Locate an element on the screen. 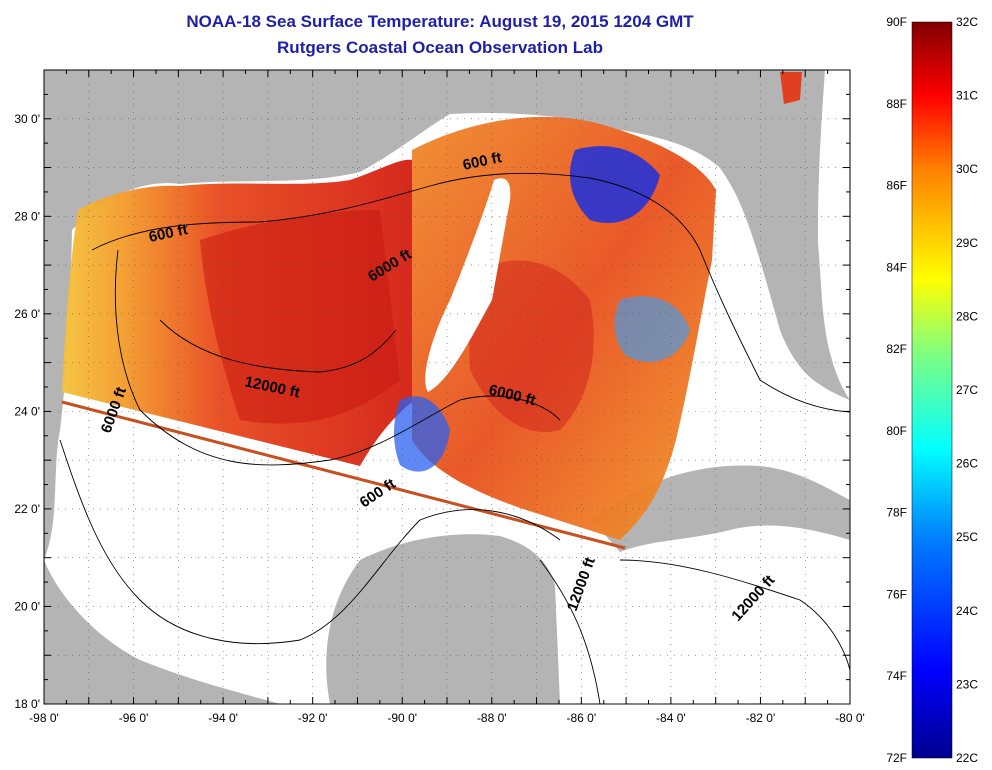 The height and width of the screenshot is (770, 992). lon-tick-label: -94 0' is located at coordinates (223, 718).